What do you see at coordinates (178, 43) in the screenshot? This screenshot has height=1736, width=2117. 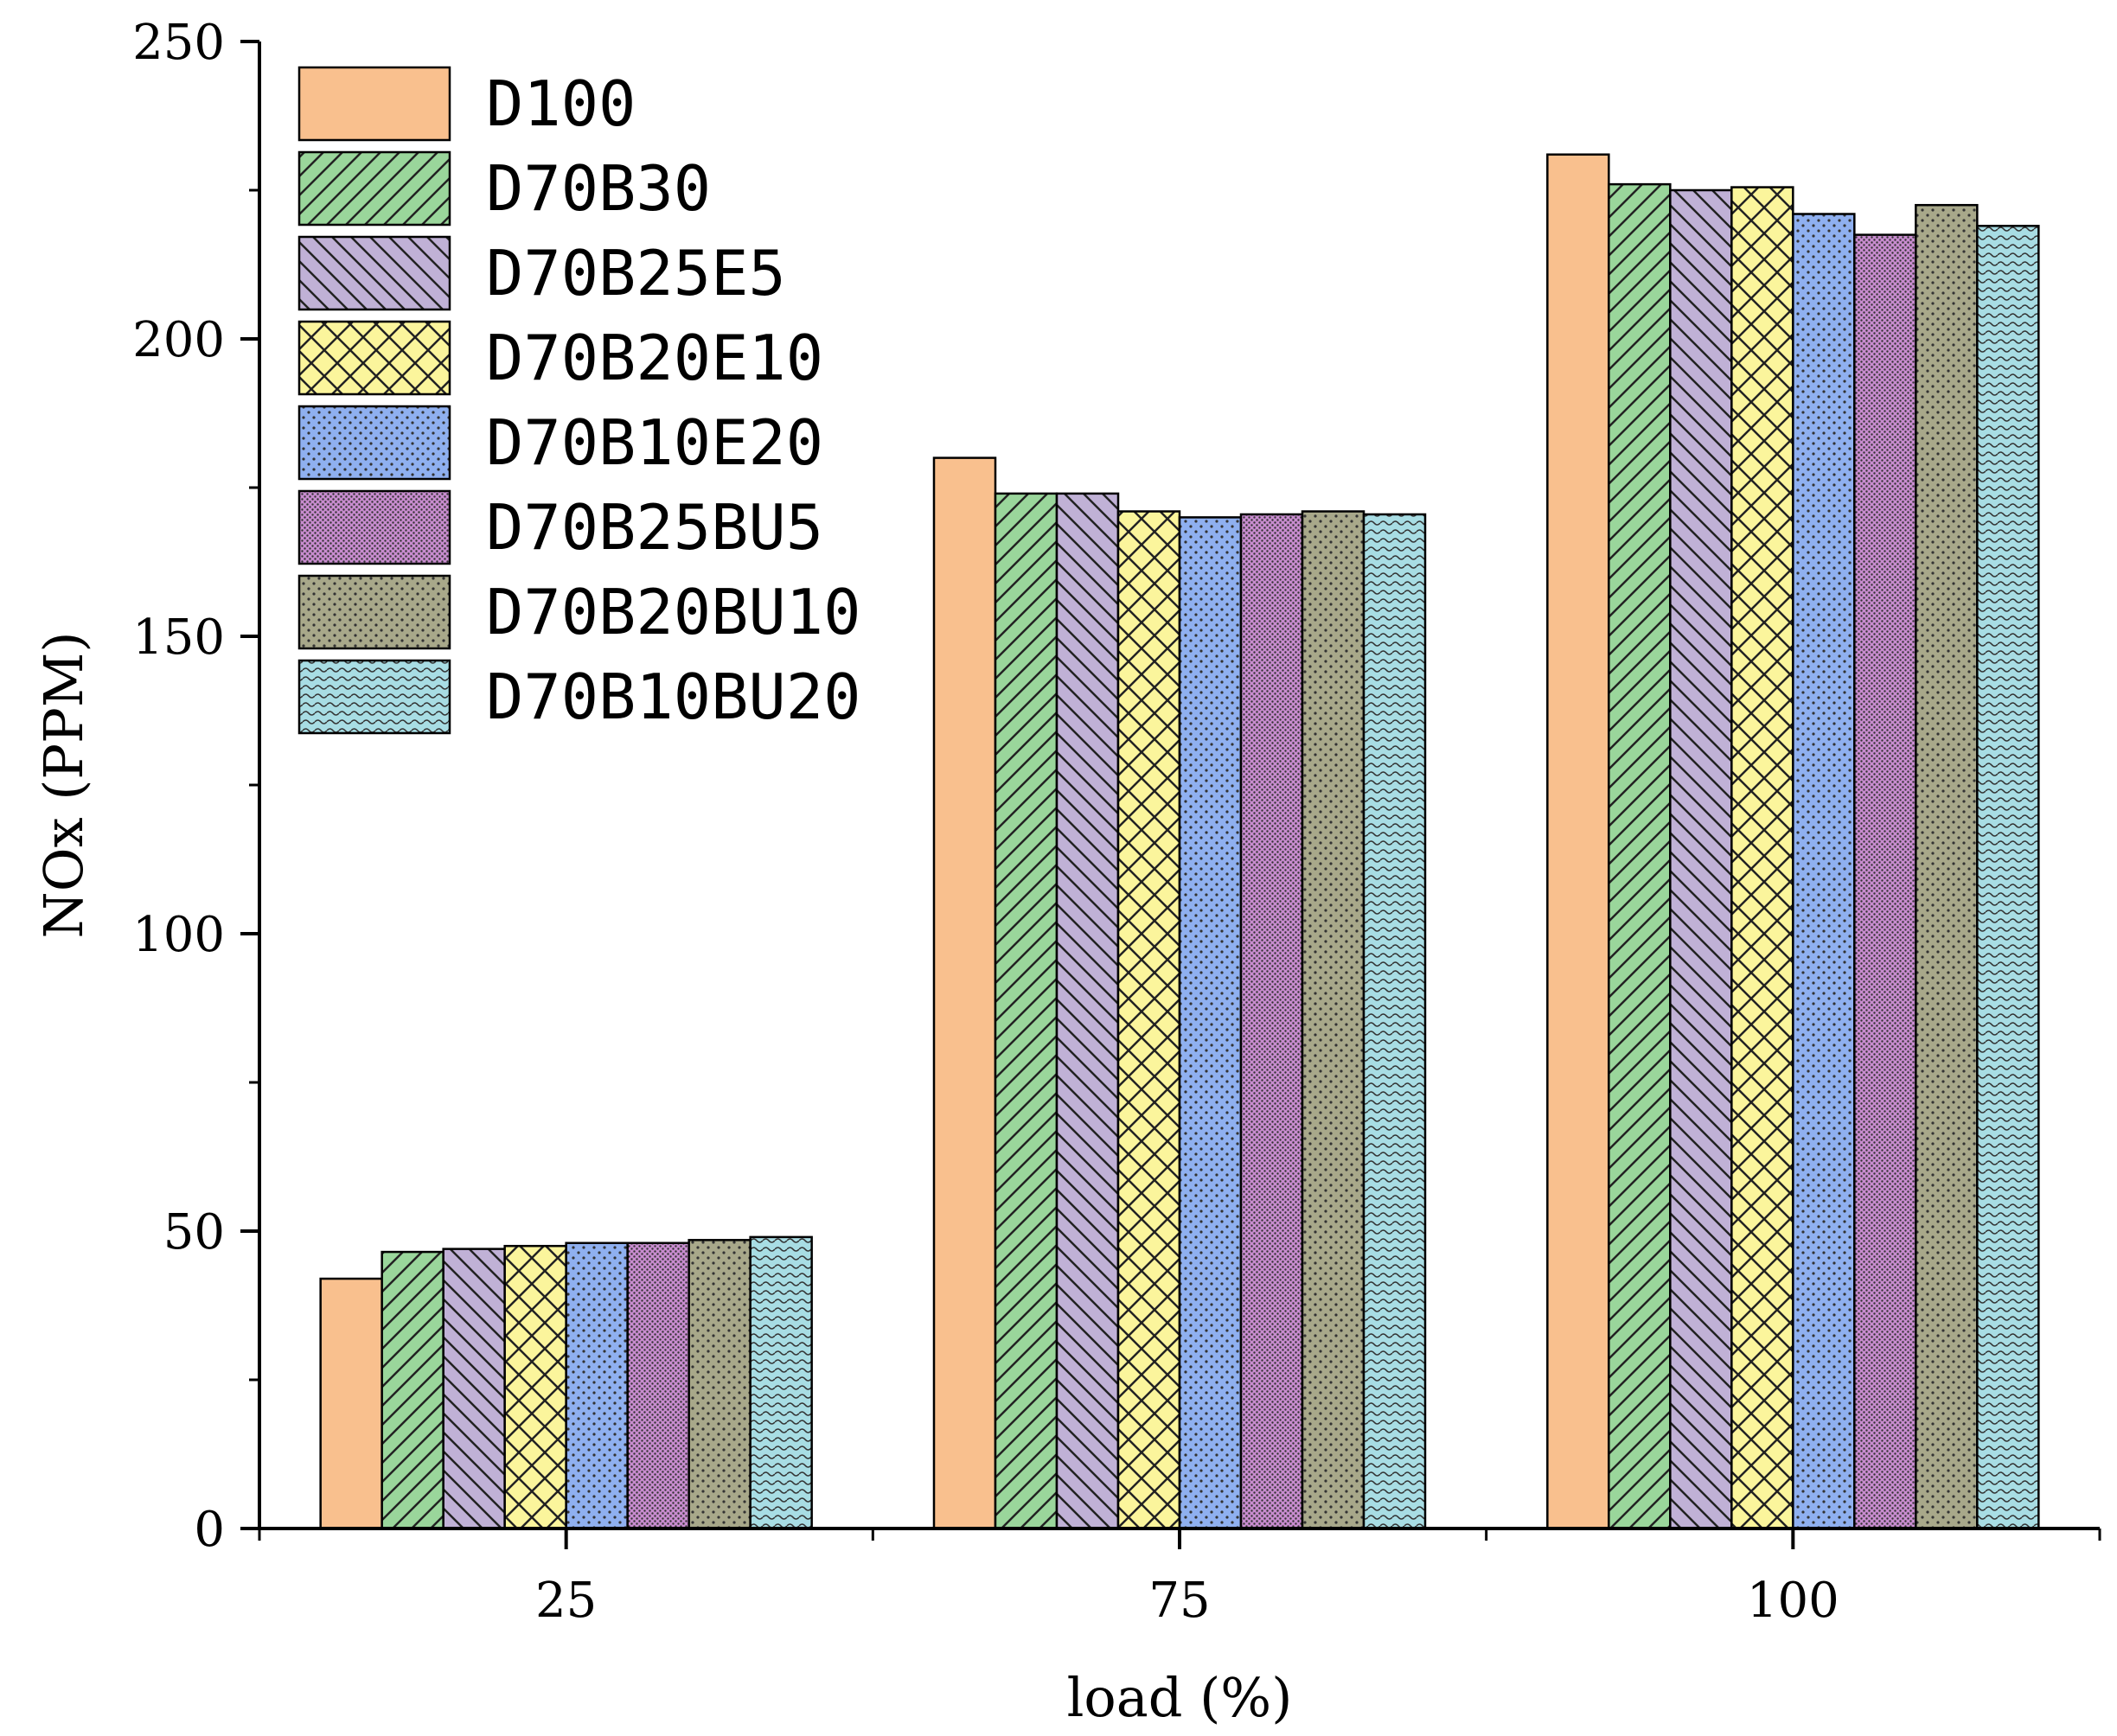 I see `y-tick-label: 250` at bounding box center [178, 43].